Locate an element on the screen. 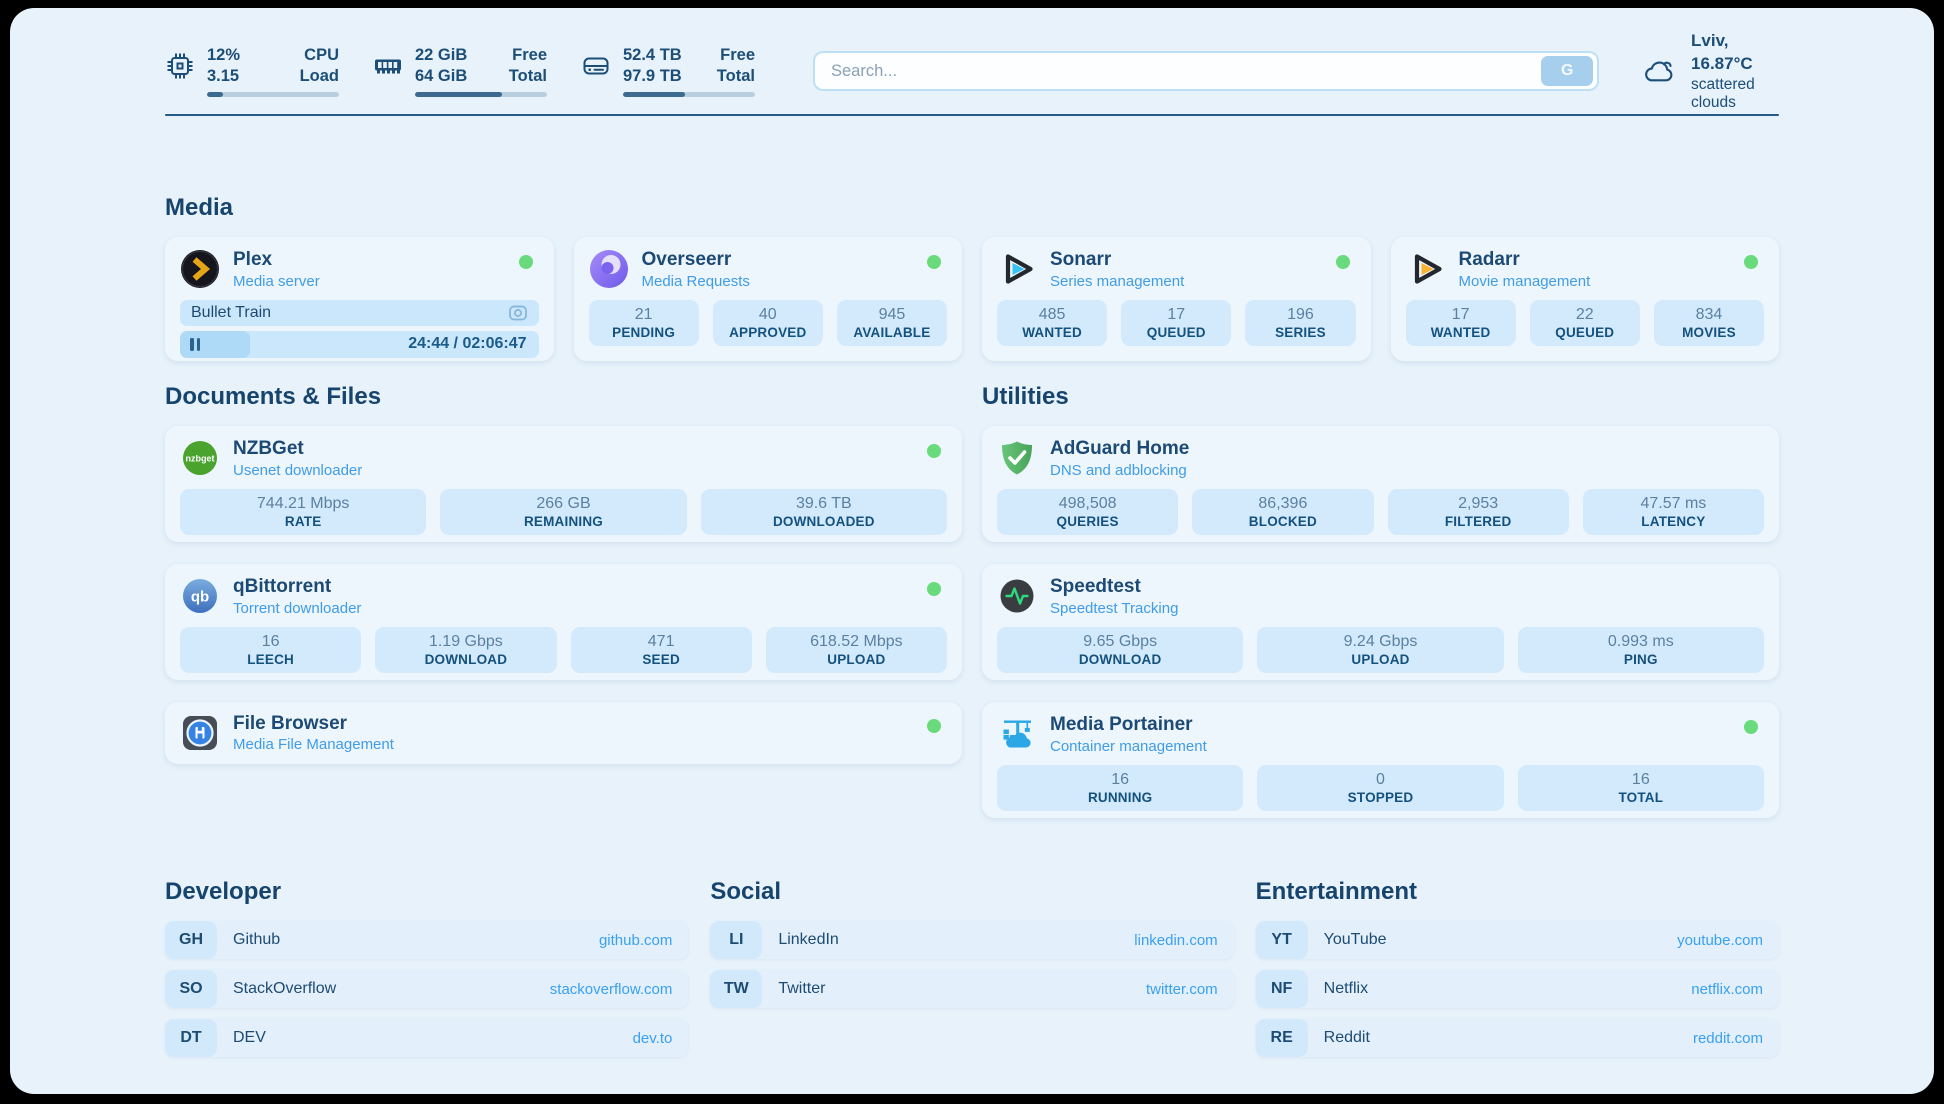 The height and width of the screenshot is (1104, 1944). adguard-icon is located at coordinates (1017, 458).